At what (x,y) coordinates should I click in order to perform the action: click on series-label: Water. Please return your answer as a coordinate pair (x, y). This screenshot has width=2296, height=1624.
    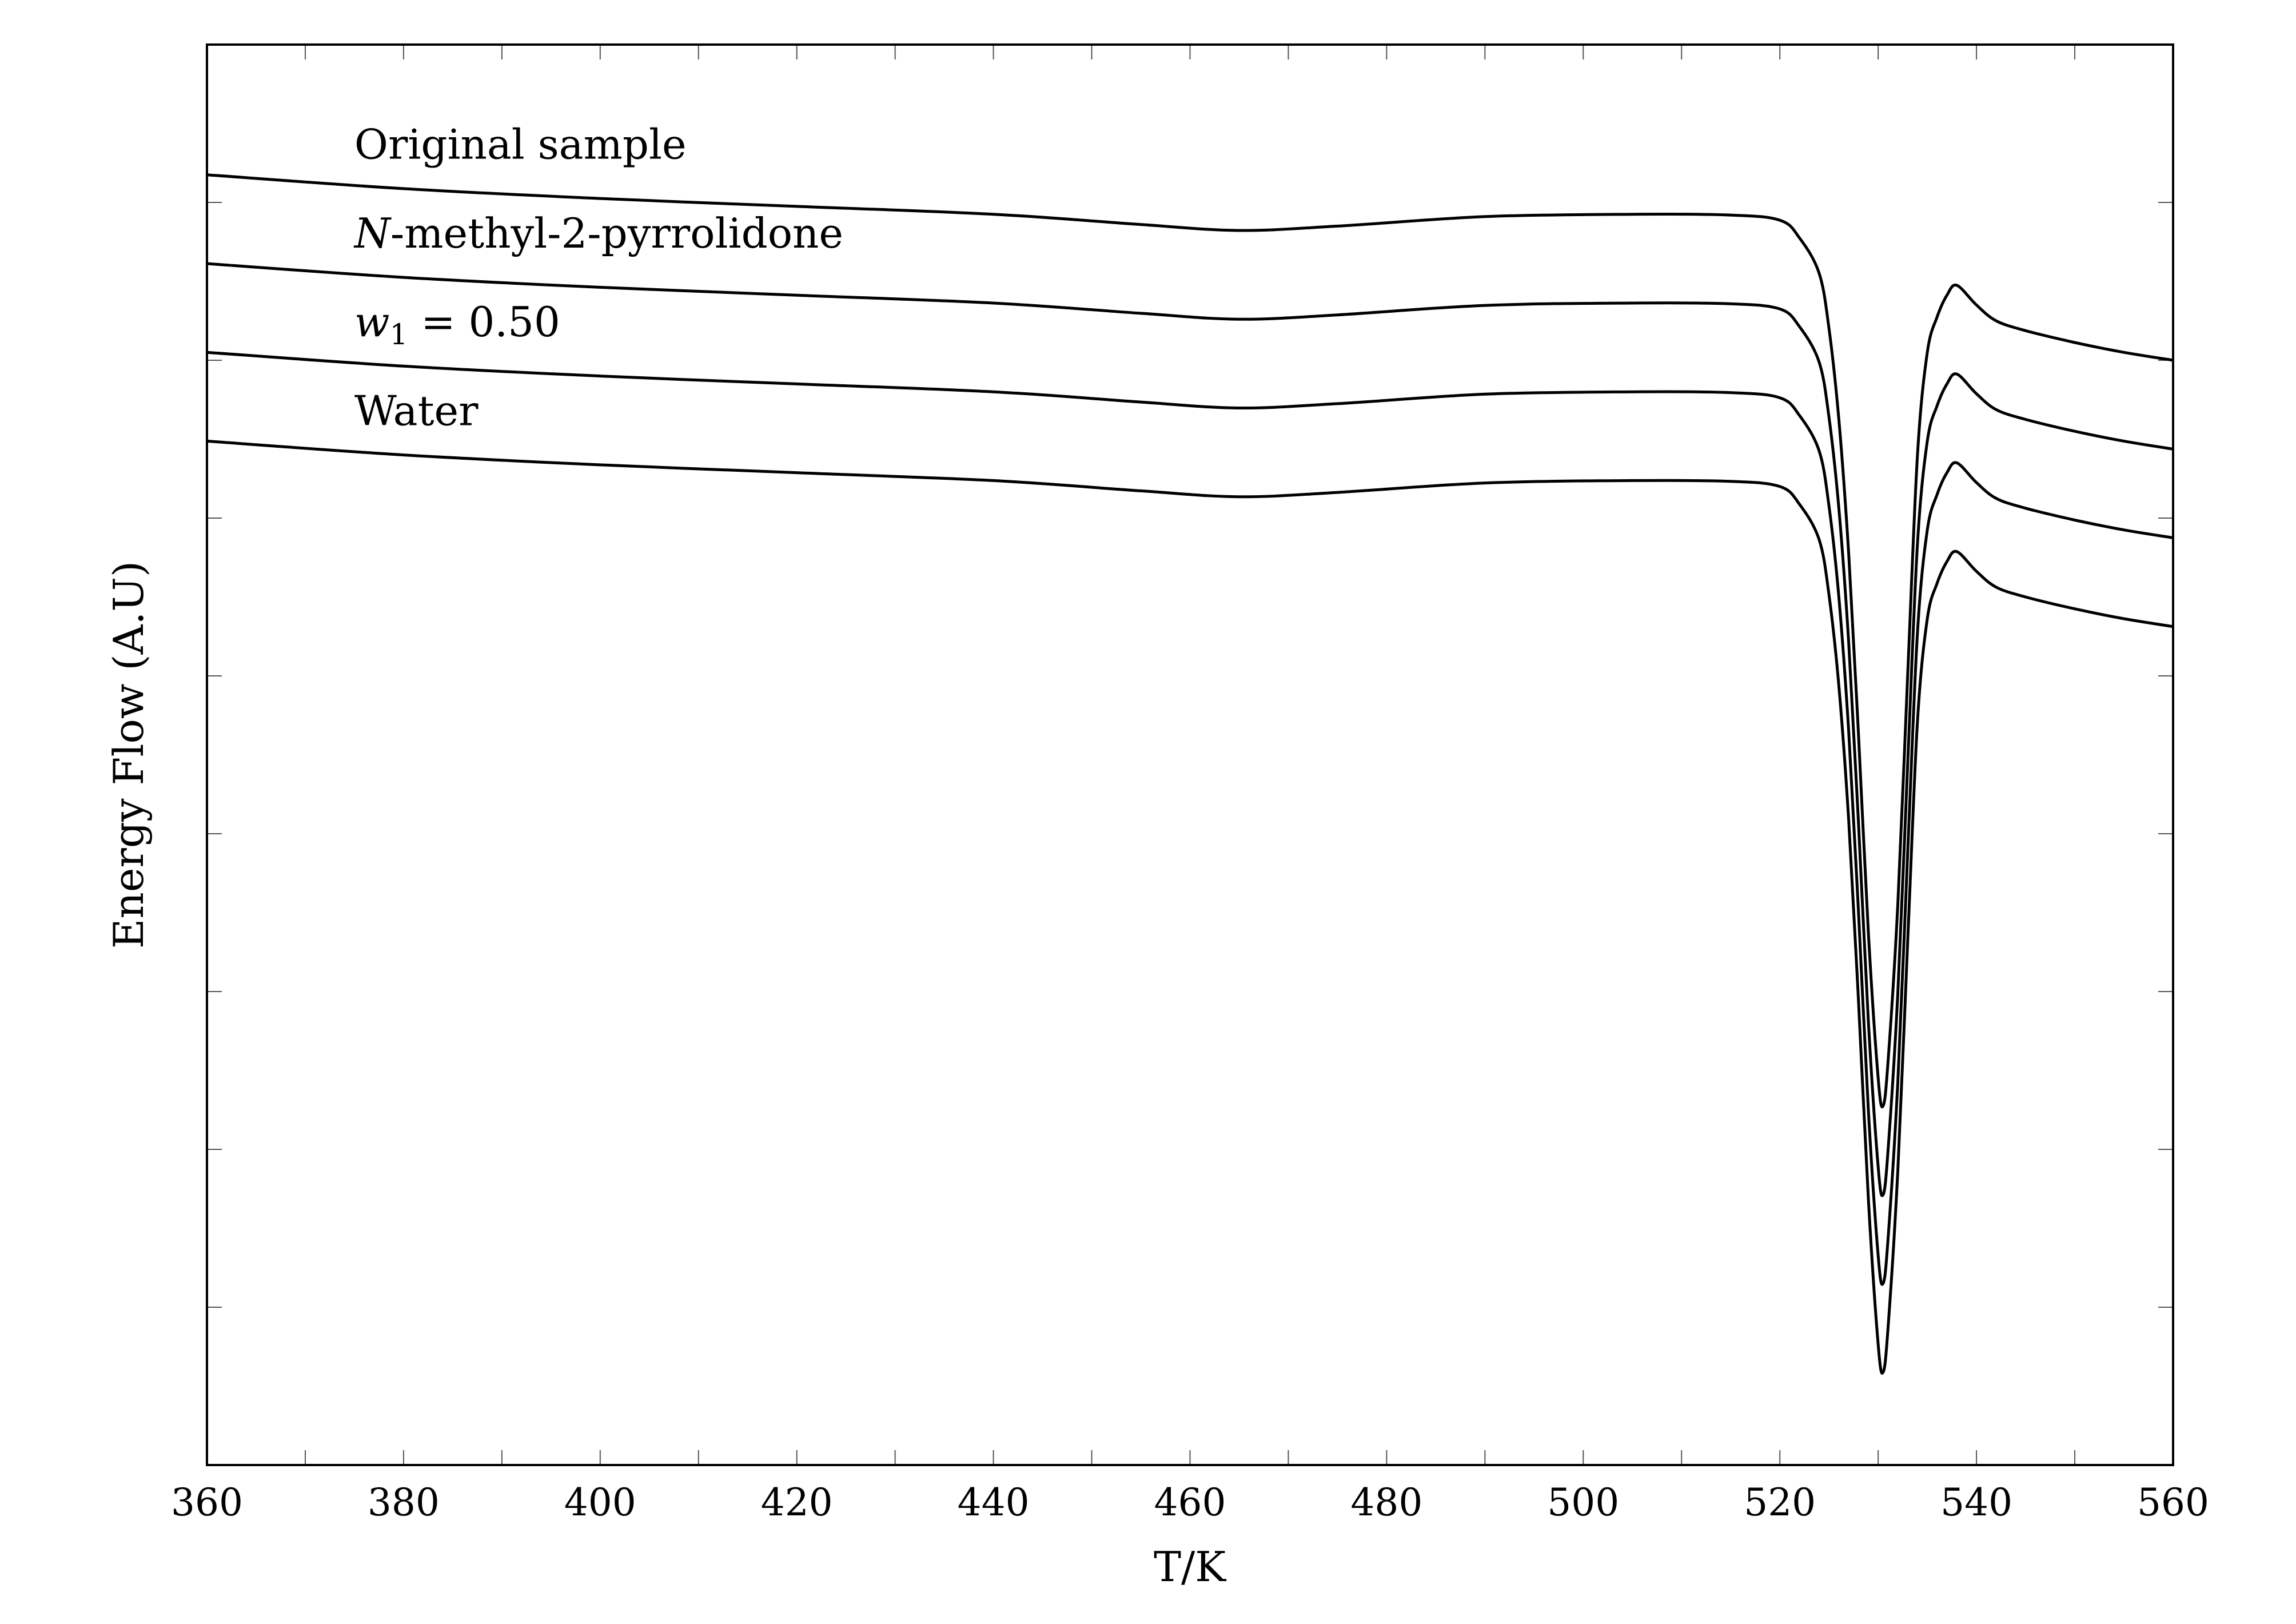
    Looking at the image, I should click on (416, 411).